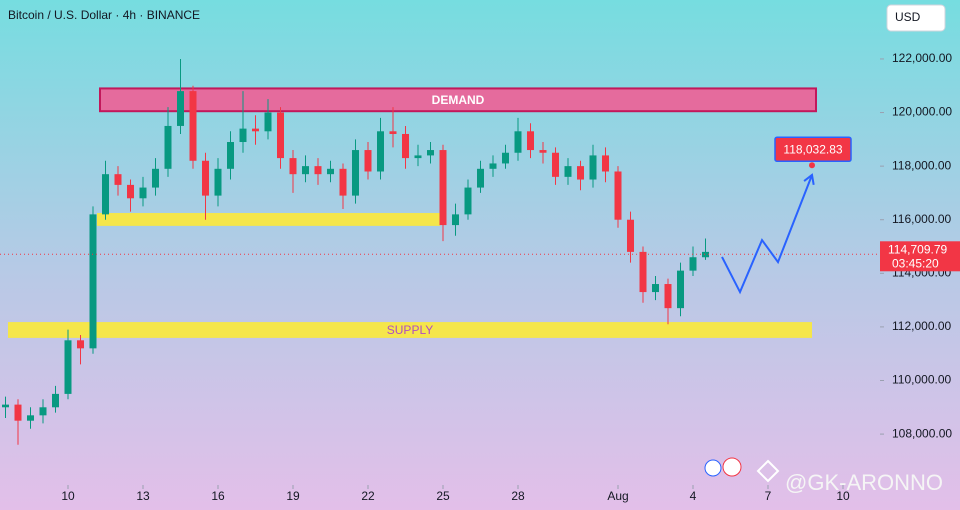  What do you see at coordinates (693, 496) in the screenshot?
I see `x-tick-label: 4` at bounding box center [693, 496].